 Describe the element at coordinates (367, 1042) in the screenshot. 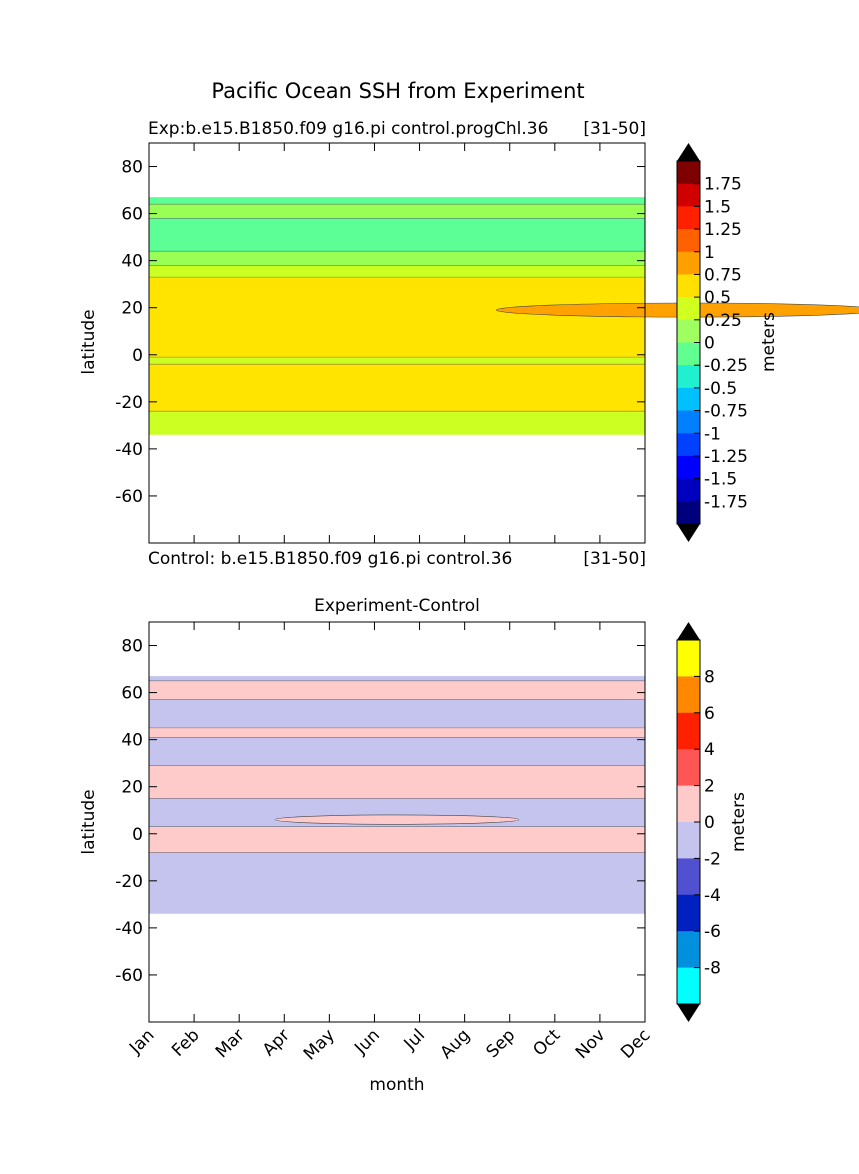

I see `bottom-xtick-label-5: Jun` at that location.